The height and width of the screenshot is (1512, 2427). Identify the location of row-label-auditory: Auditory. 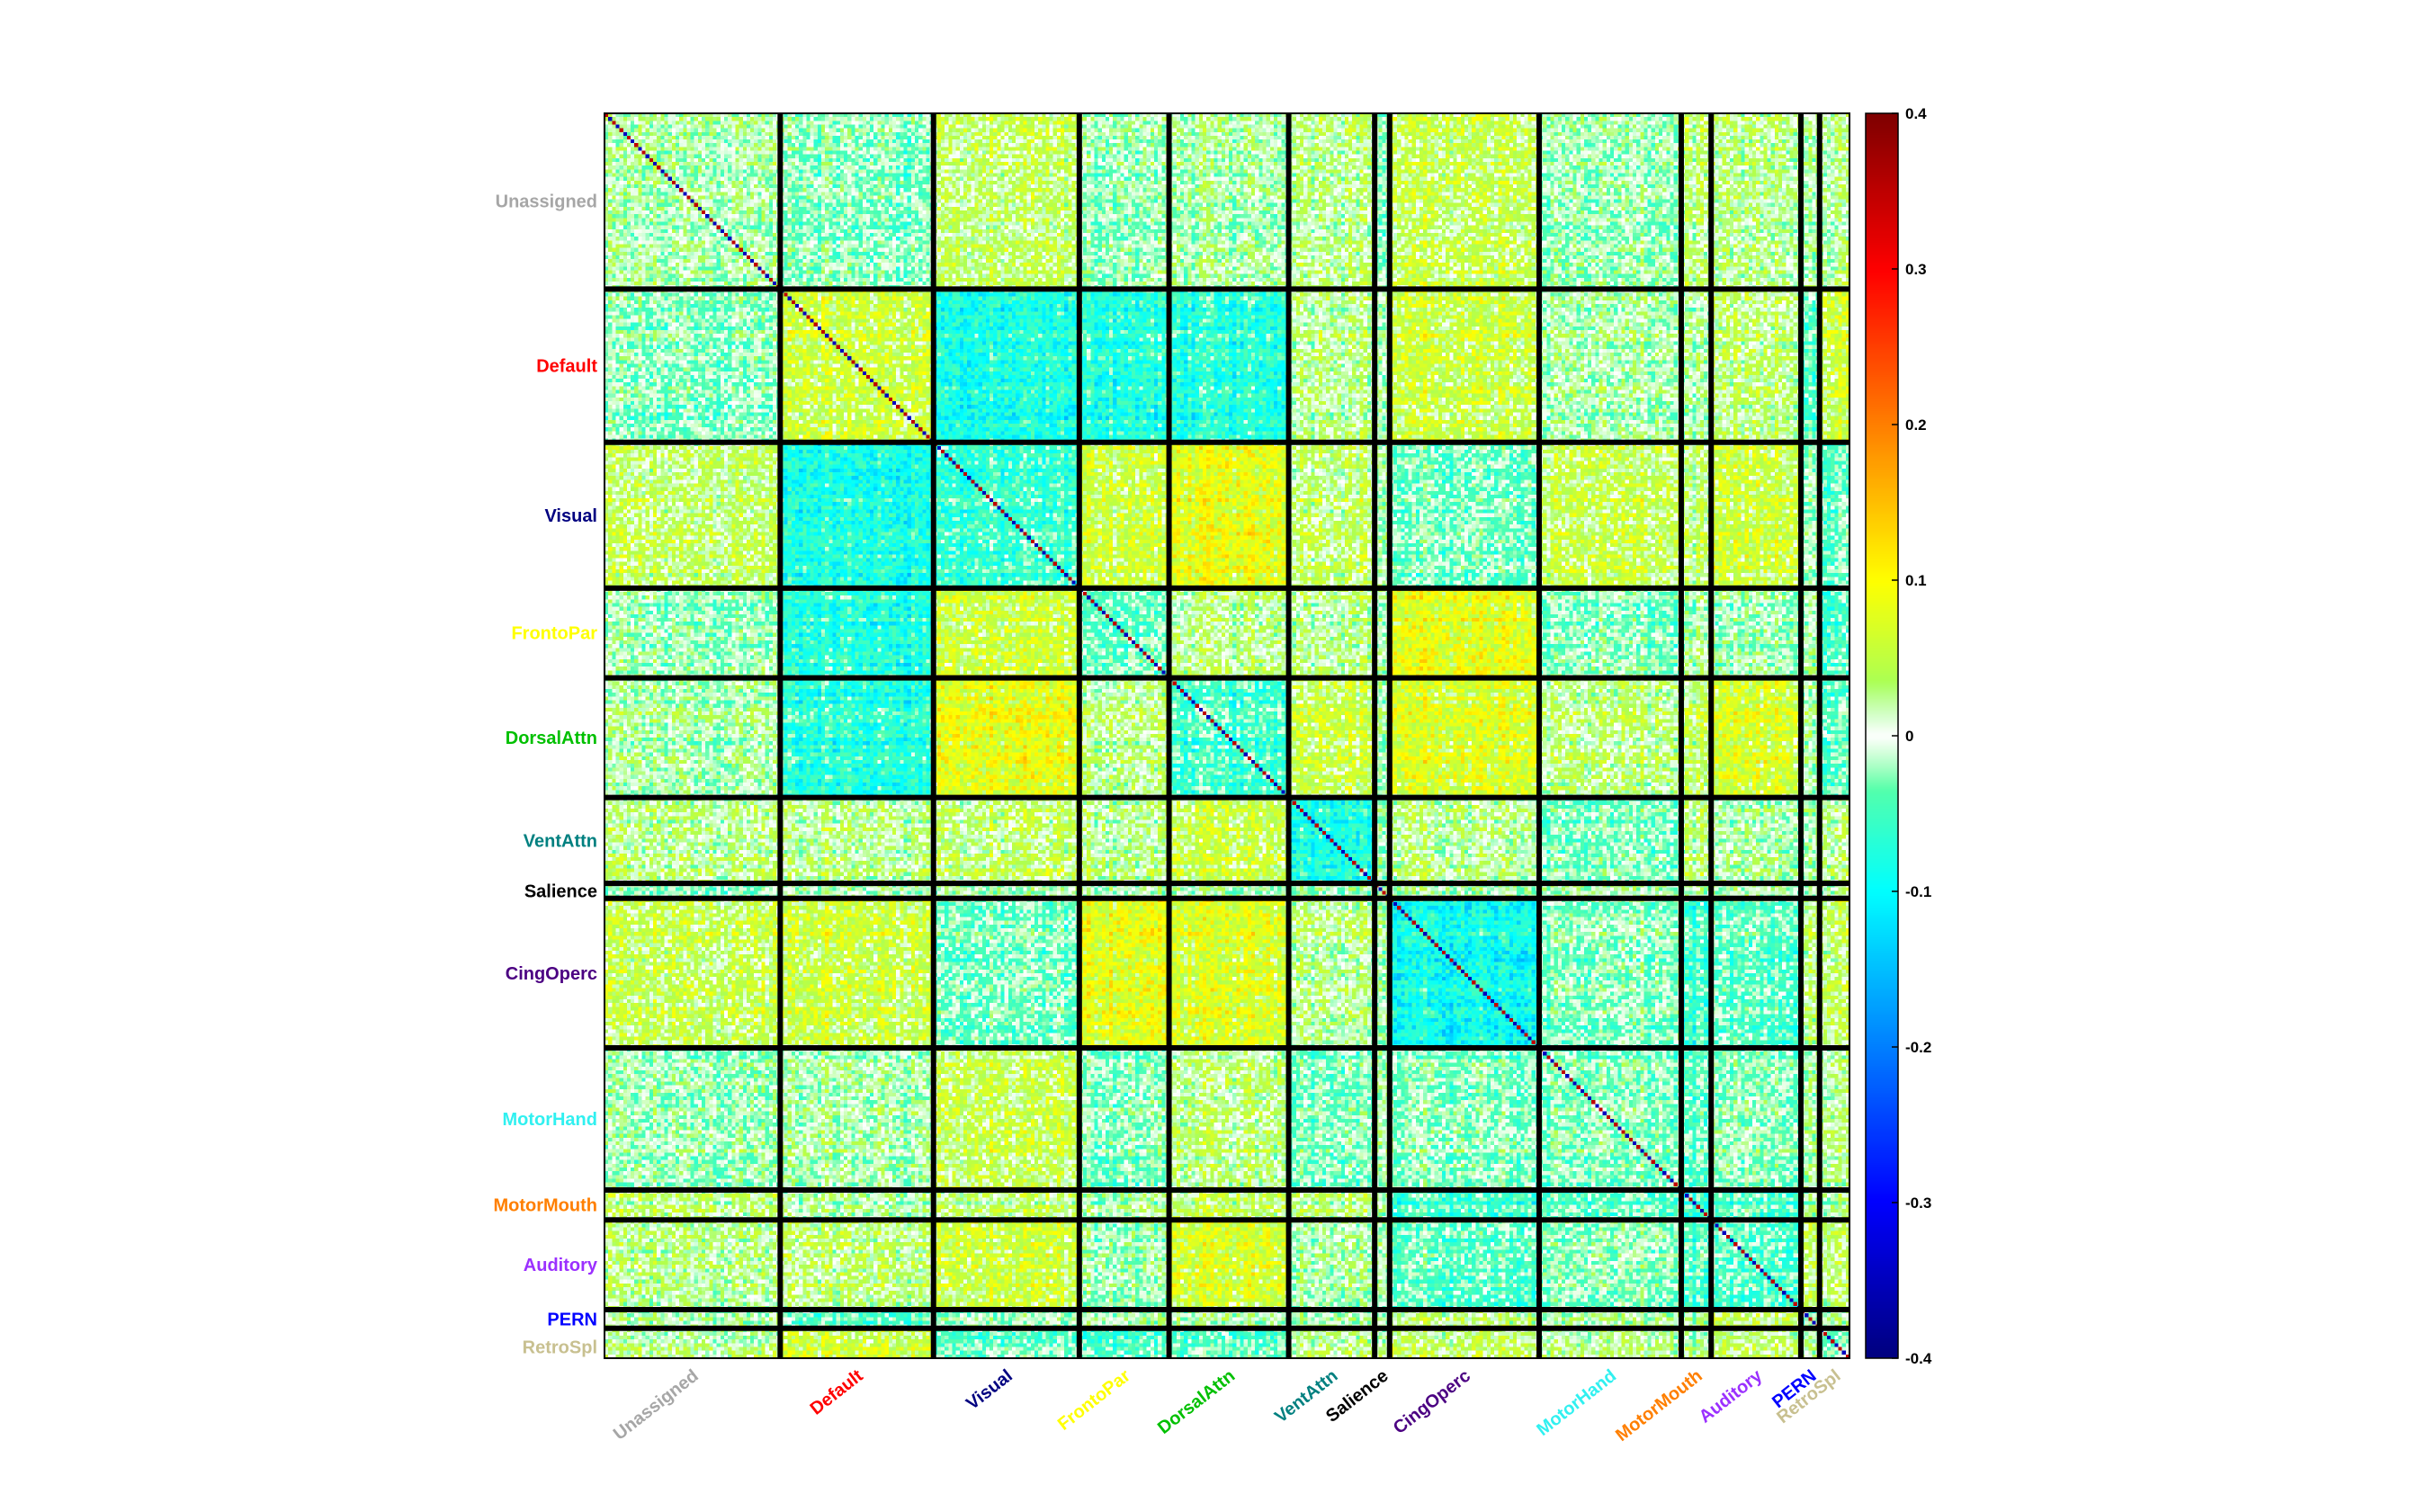
(561, 1265).